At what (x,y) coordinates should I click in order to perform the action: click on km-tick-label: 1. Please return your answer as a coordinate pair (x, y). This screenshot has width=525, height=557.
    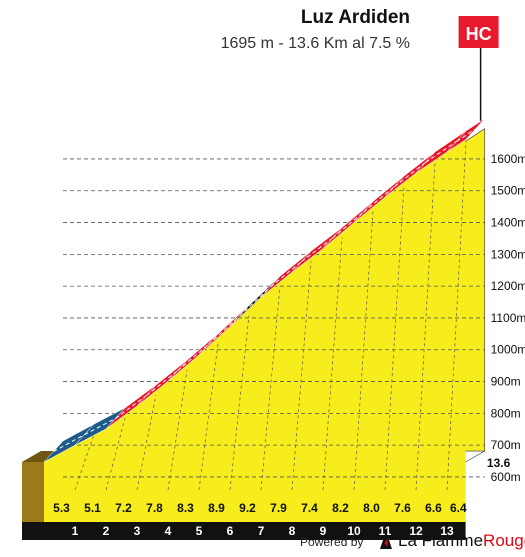
    Looking at the image, I should click on (75, 531).